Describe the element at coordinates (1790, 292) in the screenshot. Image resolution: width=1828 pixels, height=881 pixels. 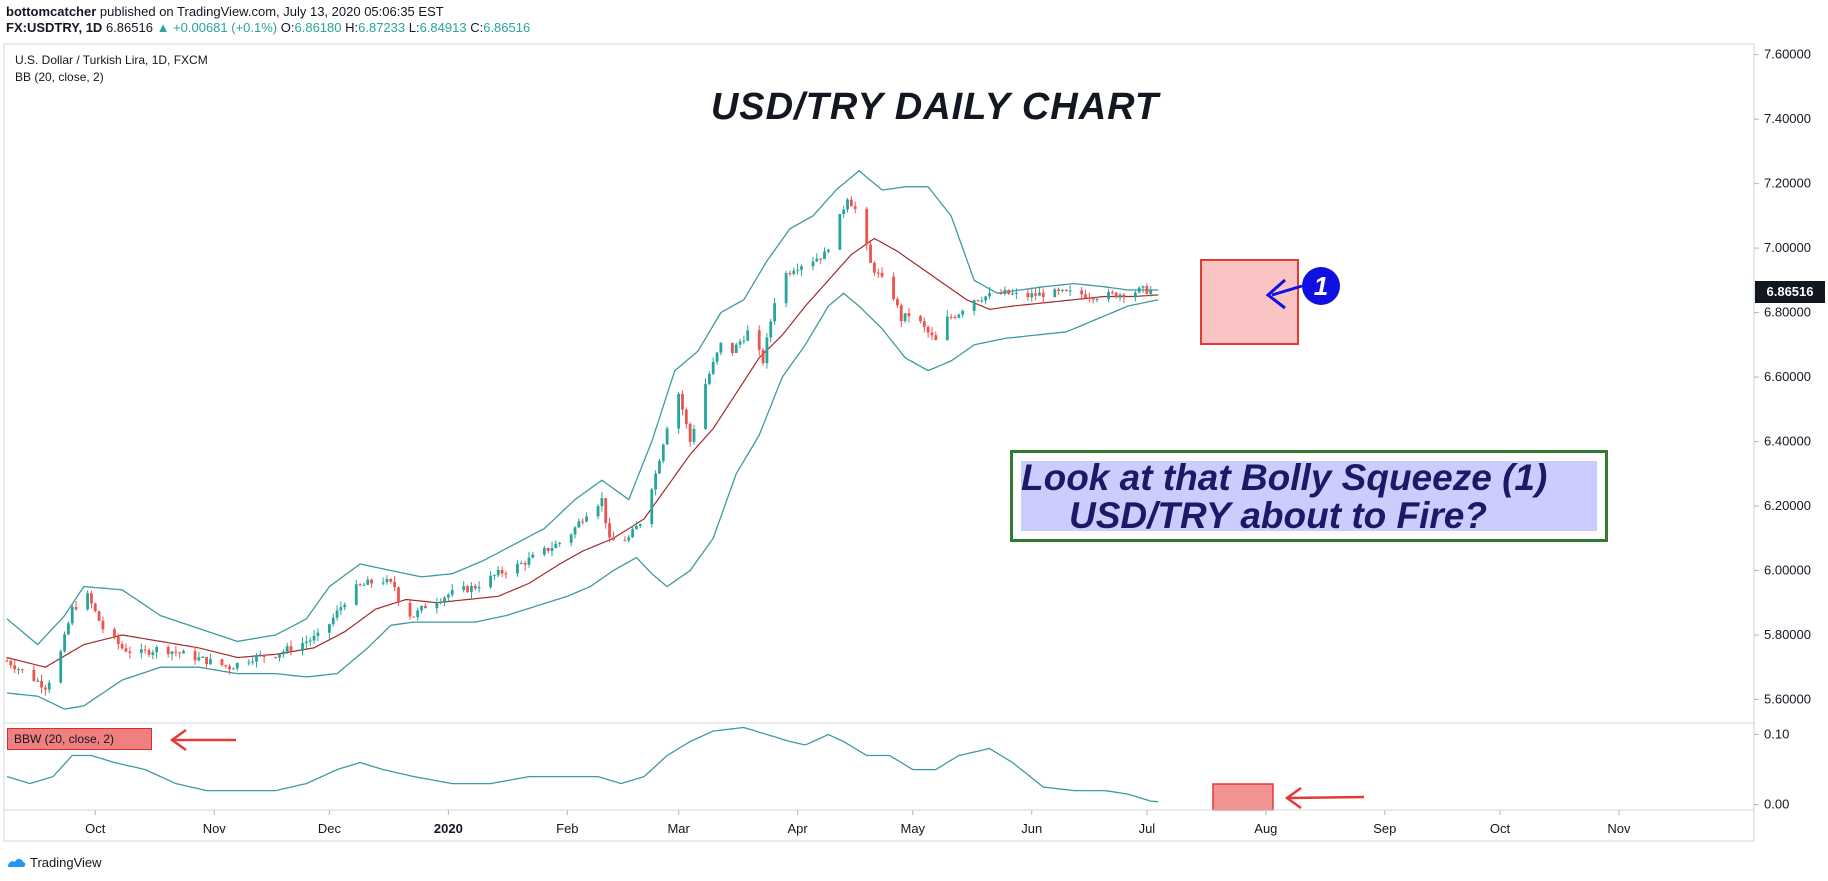
I see `current-price-tag: 6.86516` at that location.